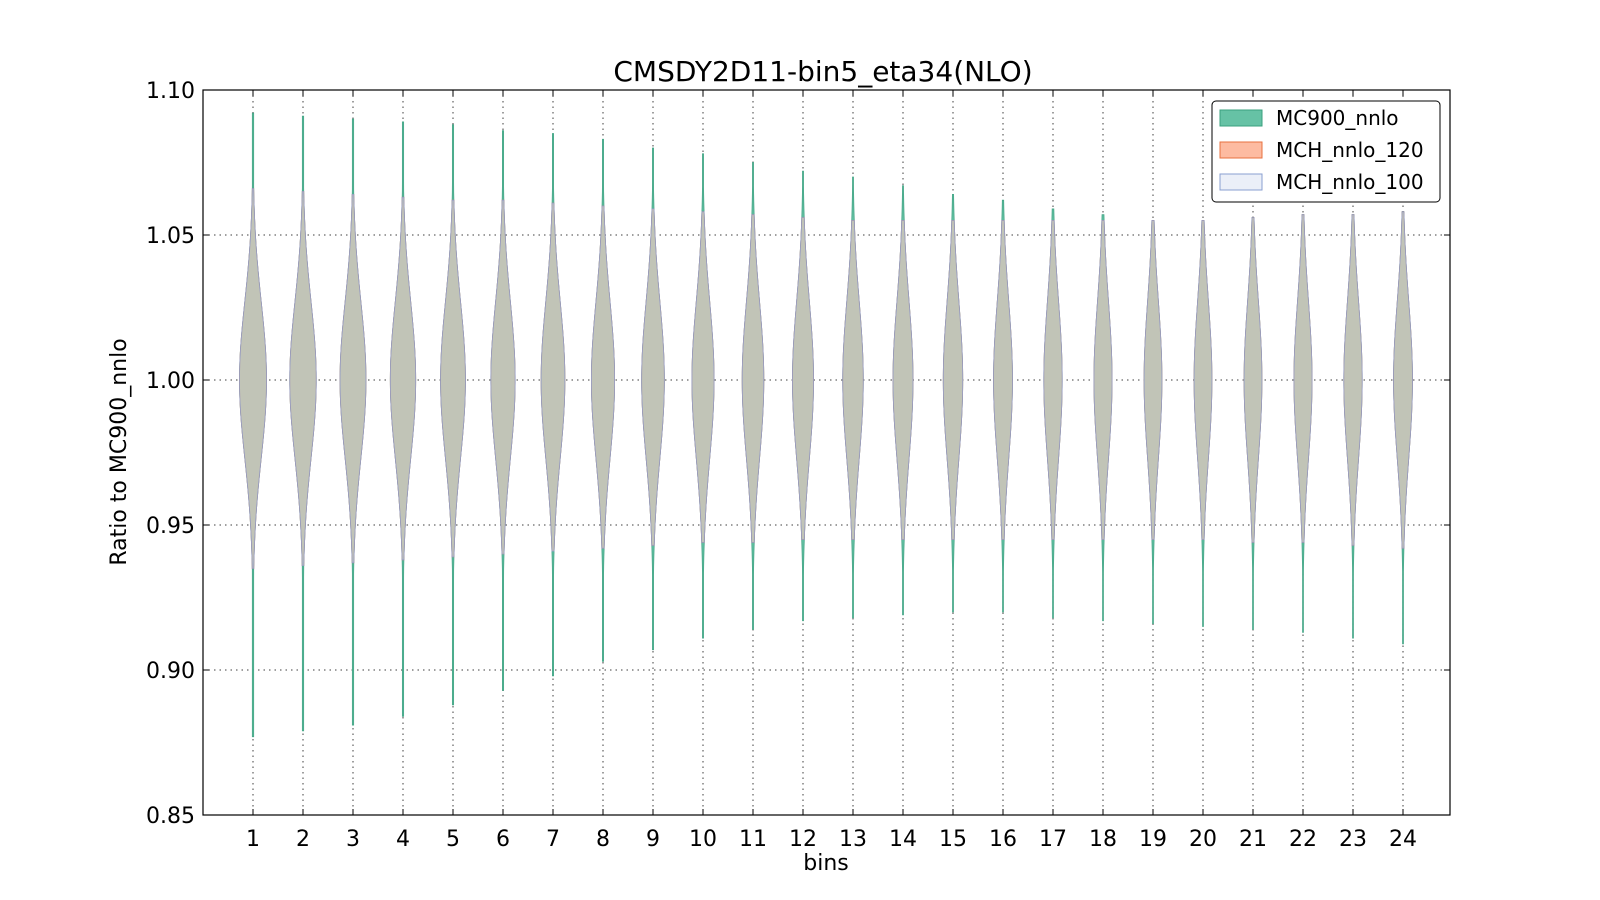 The image size is (1600, 900). What do you see at coordinates (170, 91) in the screenshot?
I see `y-tick-label: 1.10` at bounding box center [170, 91].